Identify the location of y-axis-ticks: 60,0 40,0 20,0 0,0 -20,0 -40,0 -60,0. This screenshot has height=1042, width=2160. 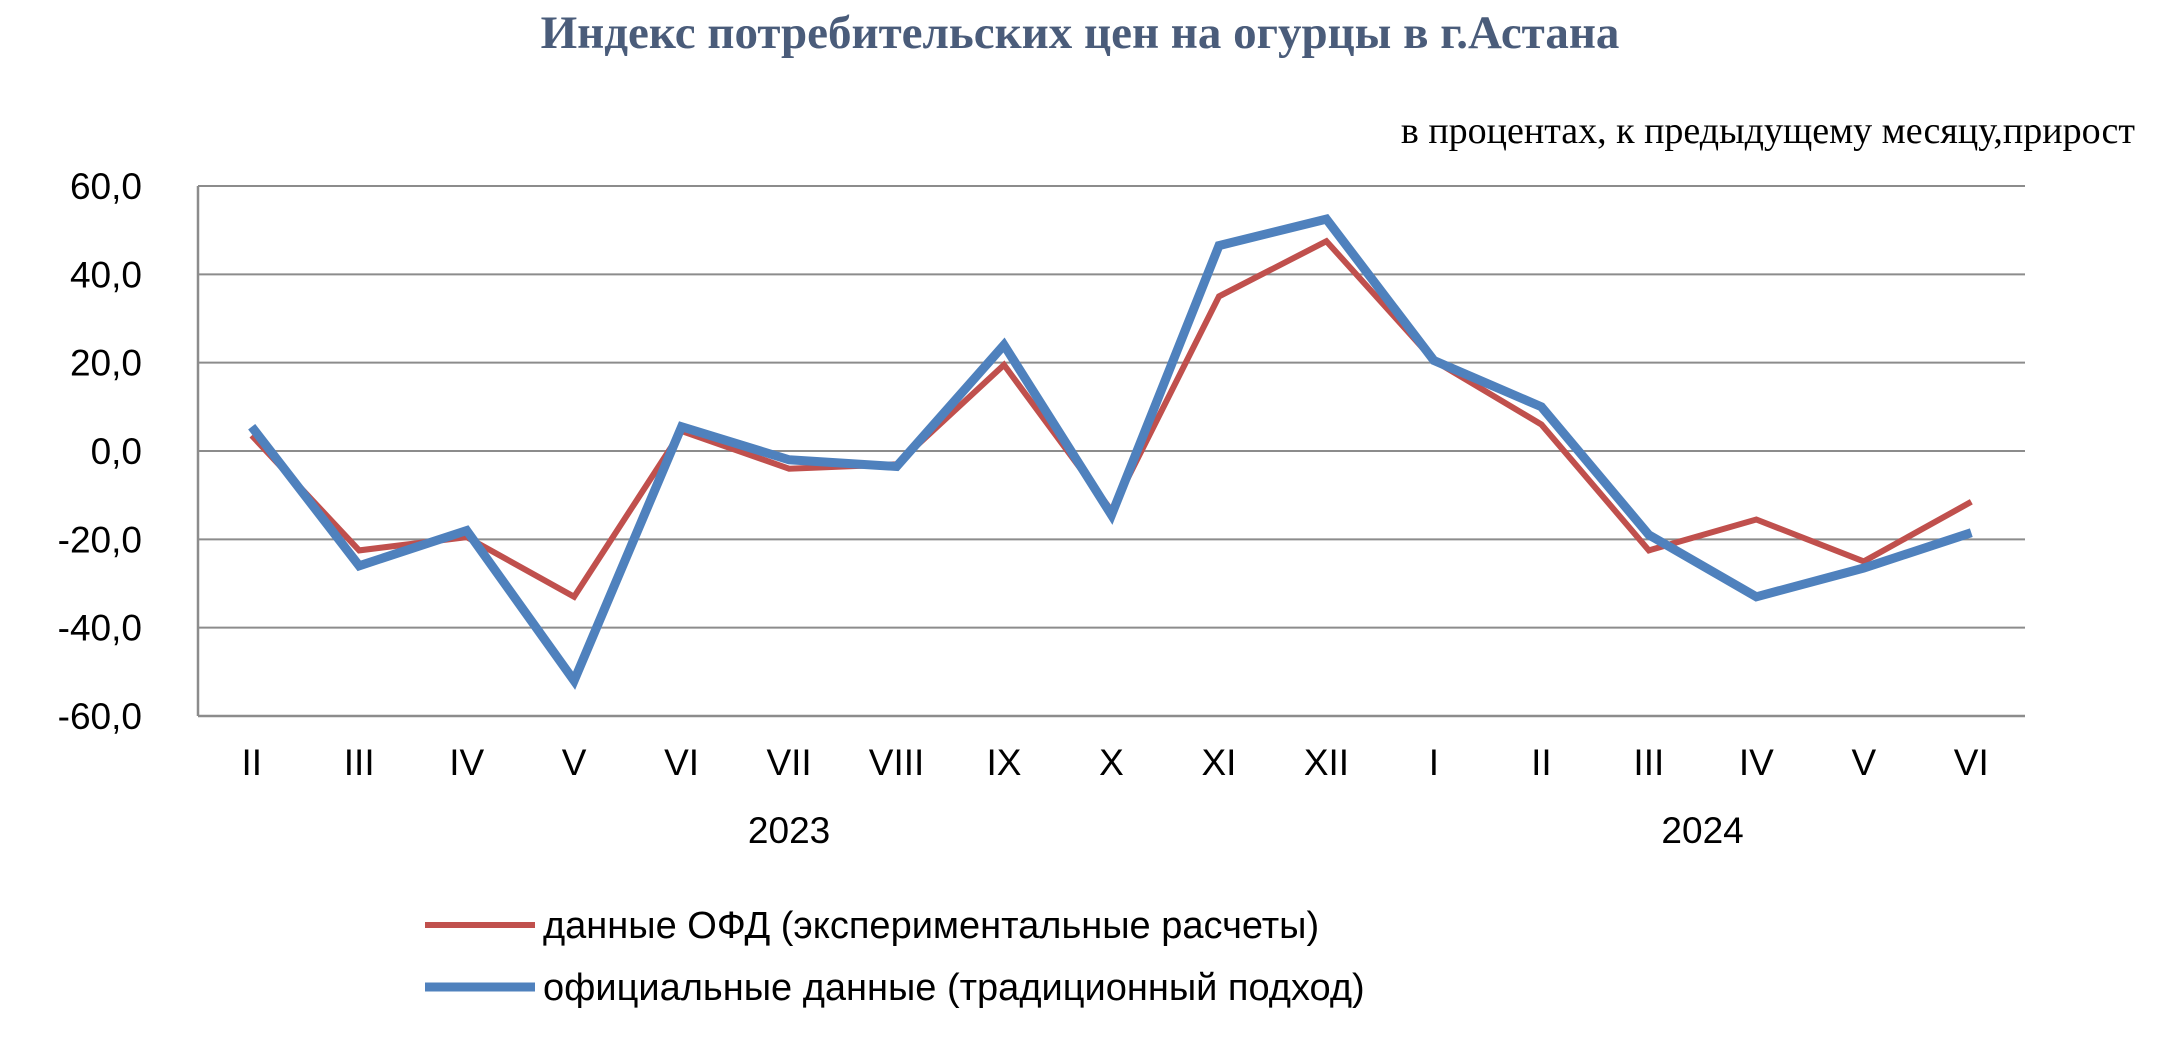
(100, 451).